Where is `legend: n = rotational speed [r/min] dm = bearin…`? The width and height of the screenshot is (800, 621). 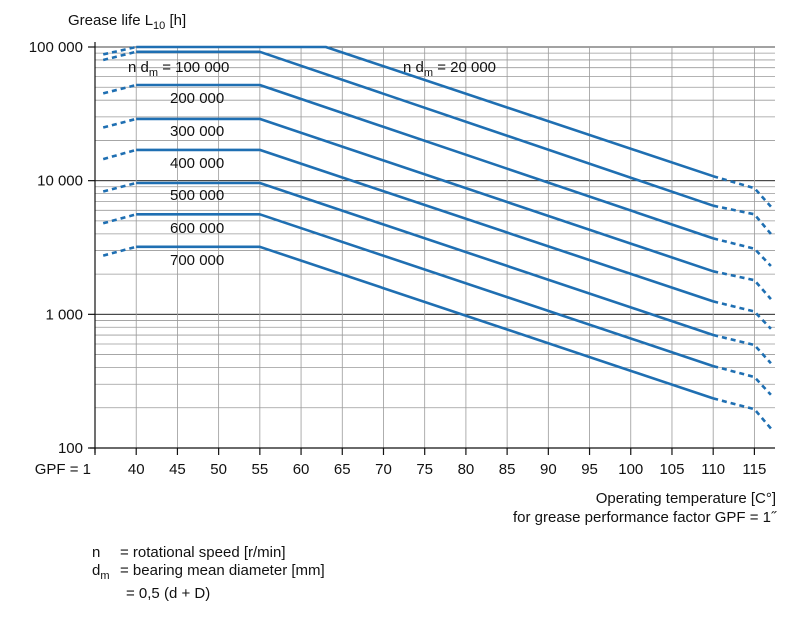 legend: n = rotational speed [r/min] dm = bearin… is located at coordinates (208, 573).